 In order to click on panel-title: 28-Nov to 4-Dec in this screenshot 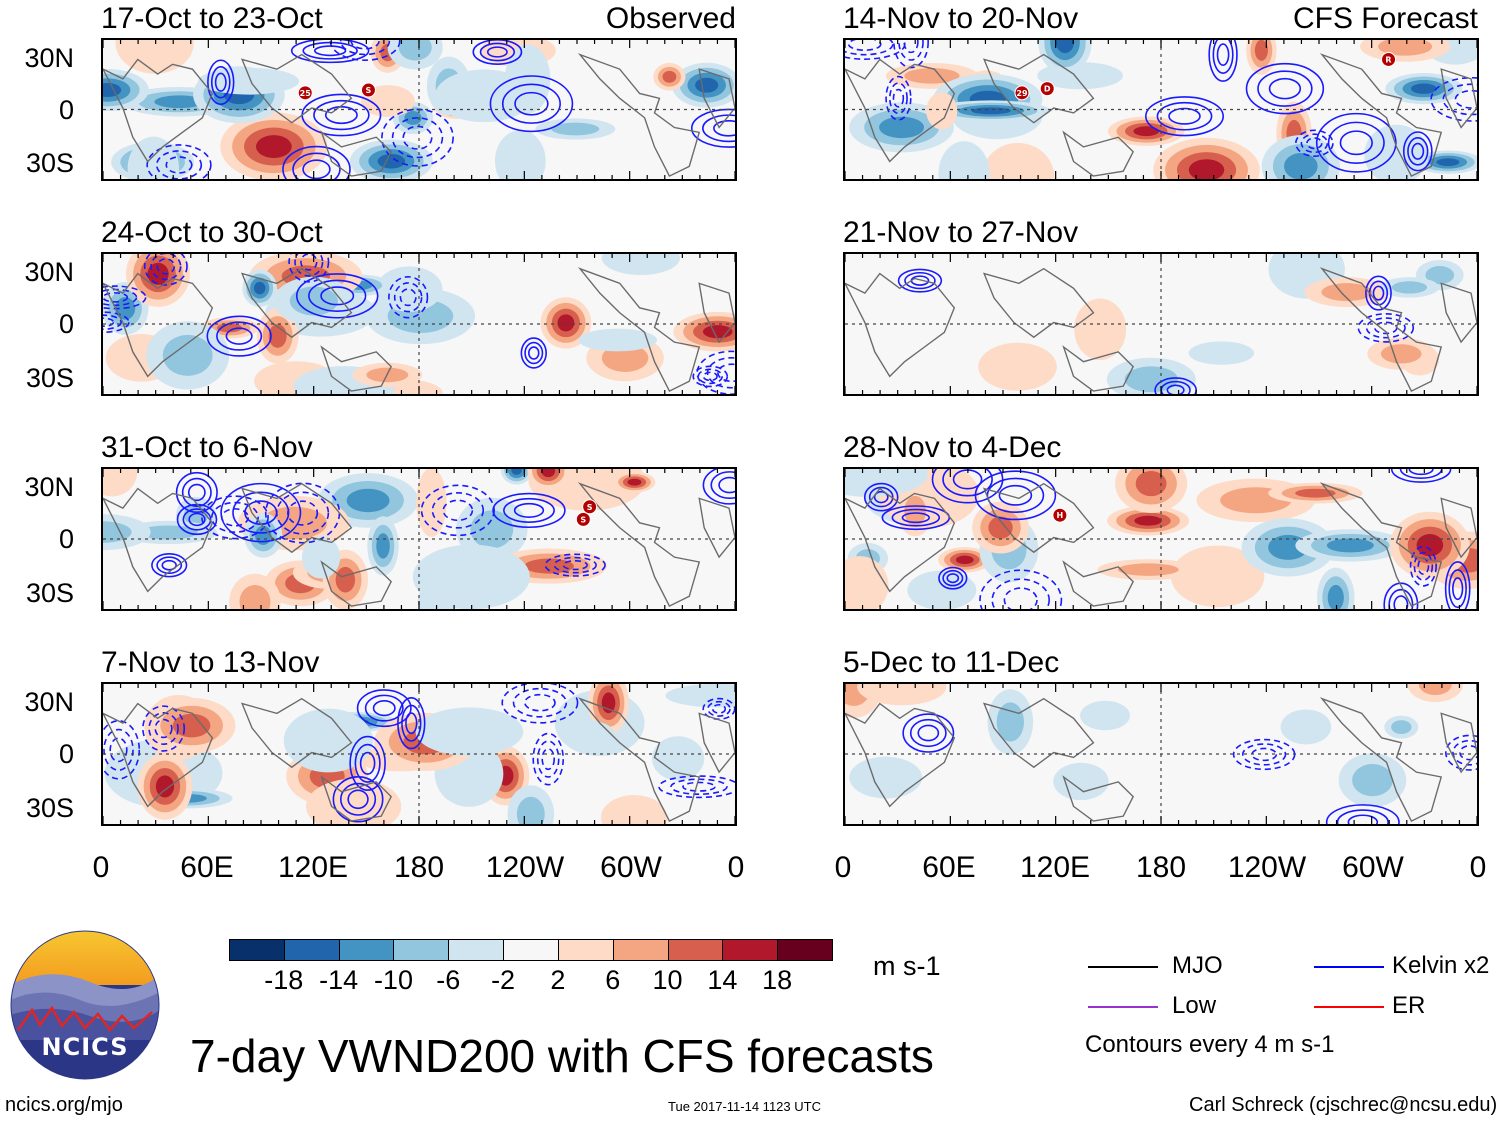, I will do `click(952, 447)`.